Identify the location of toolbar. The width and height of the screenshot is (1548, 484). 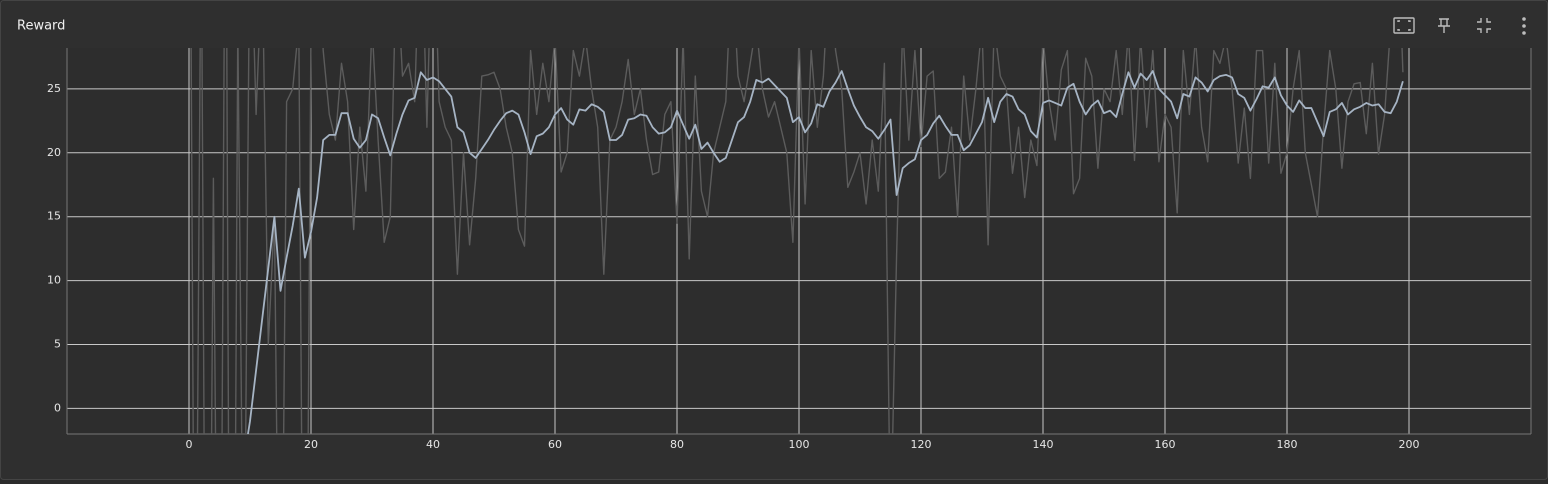
(1459, 26).